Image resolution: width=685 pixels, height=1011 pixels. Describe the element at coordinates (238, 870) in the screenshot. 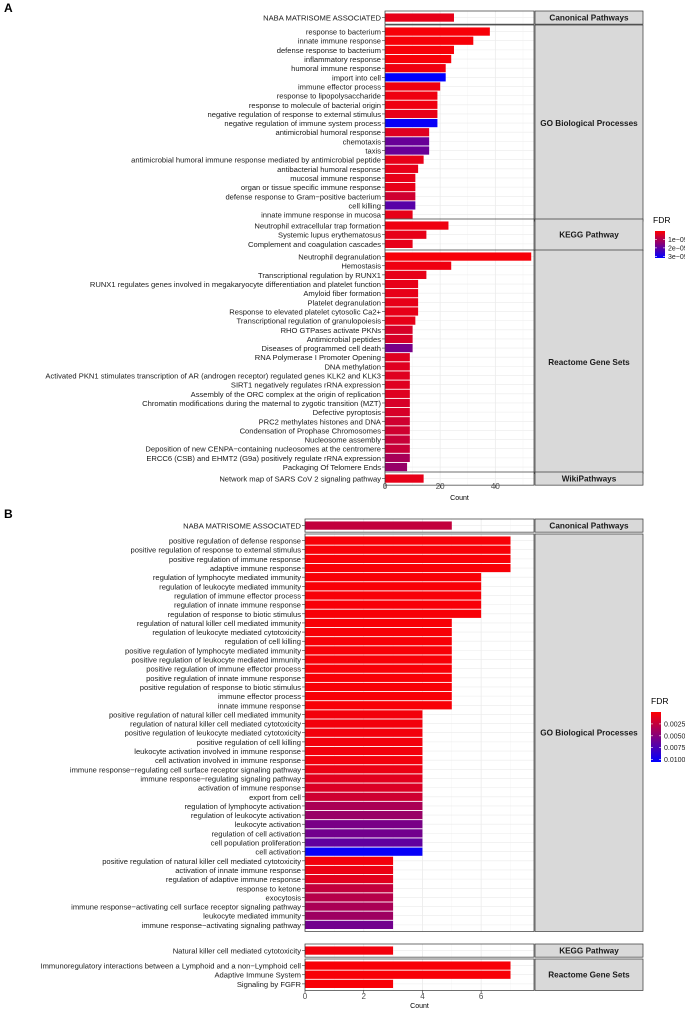

I see `y-tick-label-activation-of-innate-immune-response: activation of innate immune response` at that location.